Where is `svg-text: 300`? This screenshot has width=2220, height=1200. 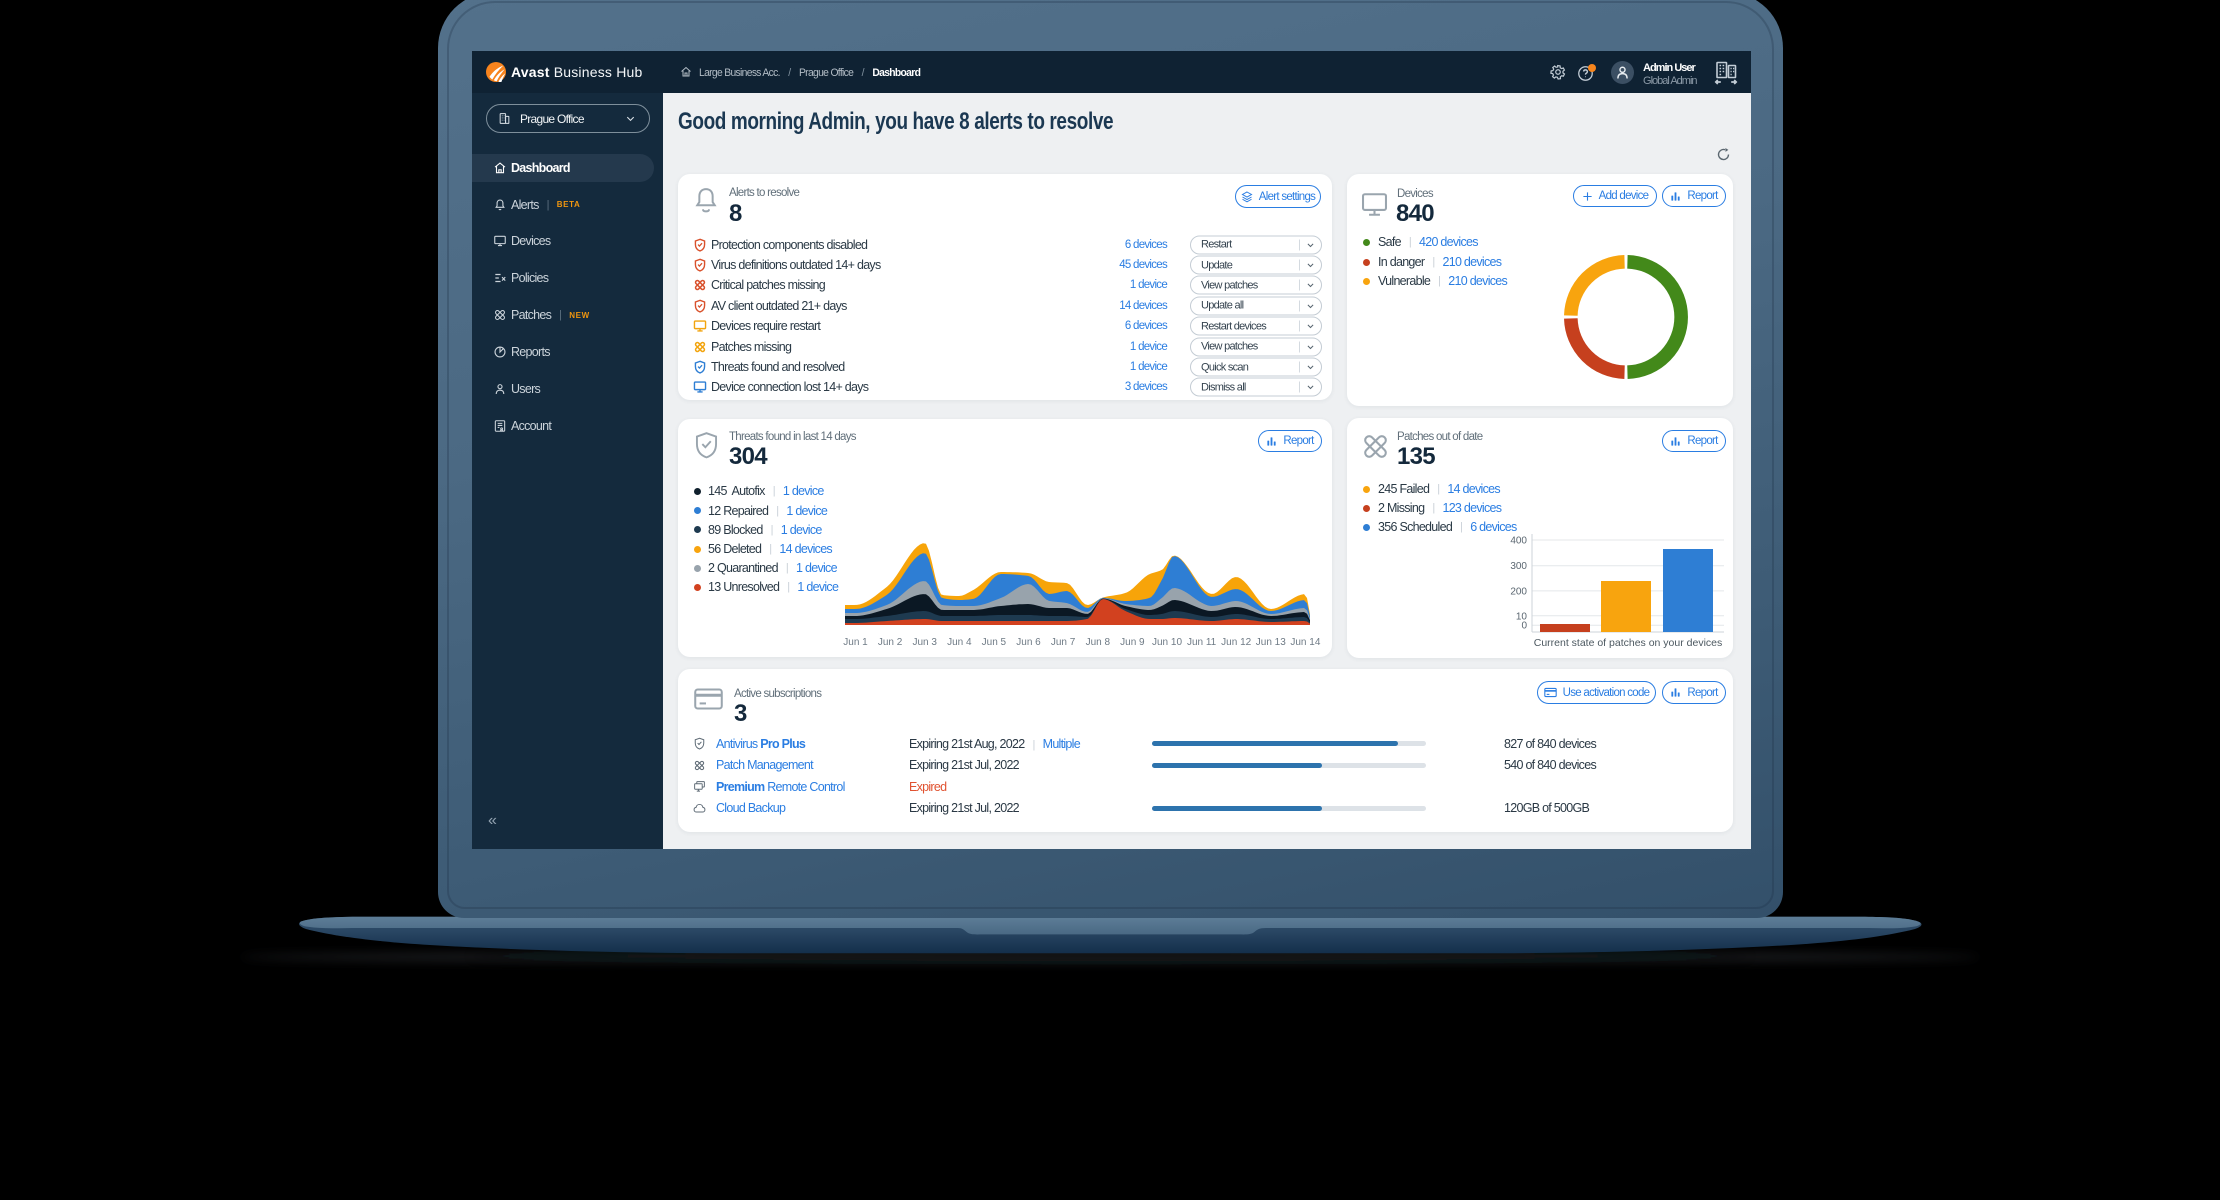 svg-text: 300 is located at coordinates (1518, 566).